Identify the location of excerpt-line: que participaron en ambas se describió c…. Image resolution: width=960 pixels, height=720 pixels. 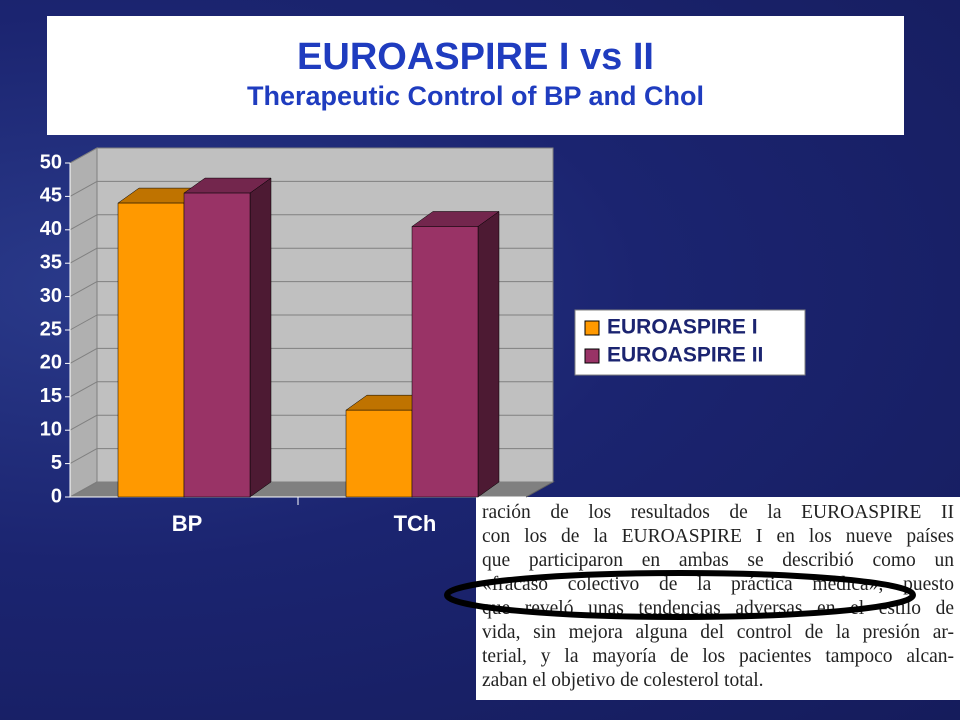
(718, 560).